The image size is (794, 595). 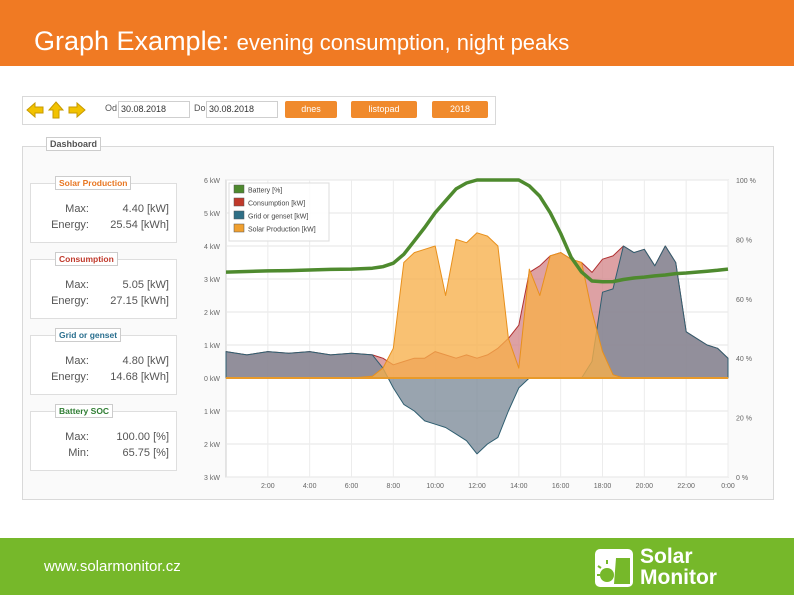 I want to click on arrow-left-icon, so click(x=35, y=110).